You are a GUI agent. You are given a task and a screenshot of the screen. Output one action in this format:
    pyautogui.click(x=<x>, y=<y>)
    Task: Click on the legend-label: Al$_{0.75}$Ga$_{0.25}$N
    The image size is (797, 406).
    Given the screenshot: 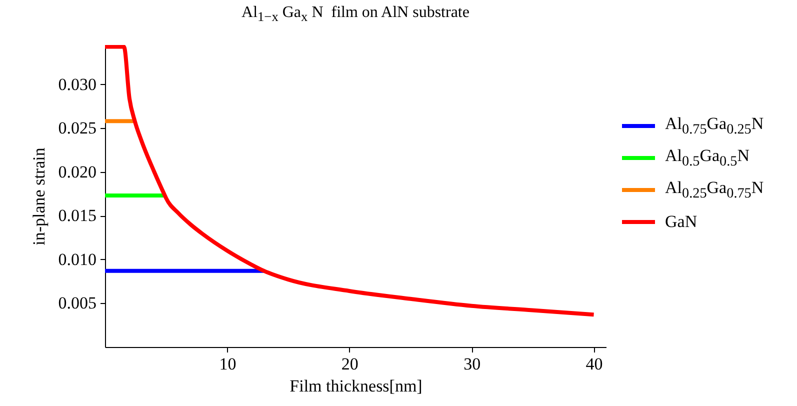 What is the action you would take?
    pyautogui.click(x=714, y=126)
    